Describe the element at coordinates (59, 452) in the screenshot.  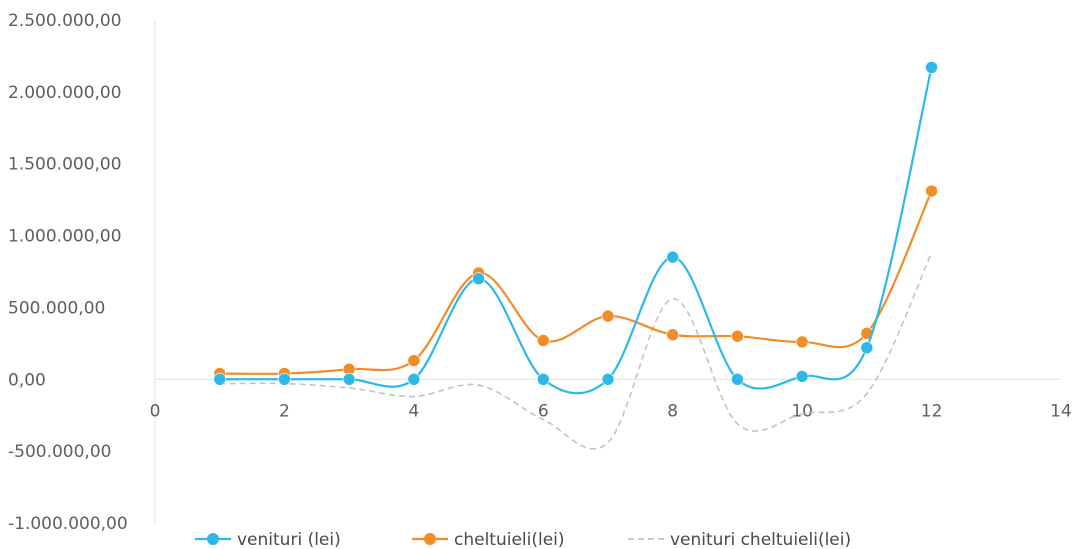
I see `y-tick-label: -500.000,00` at that location.